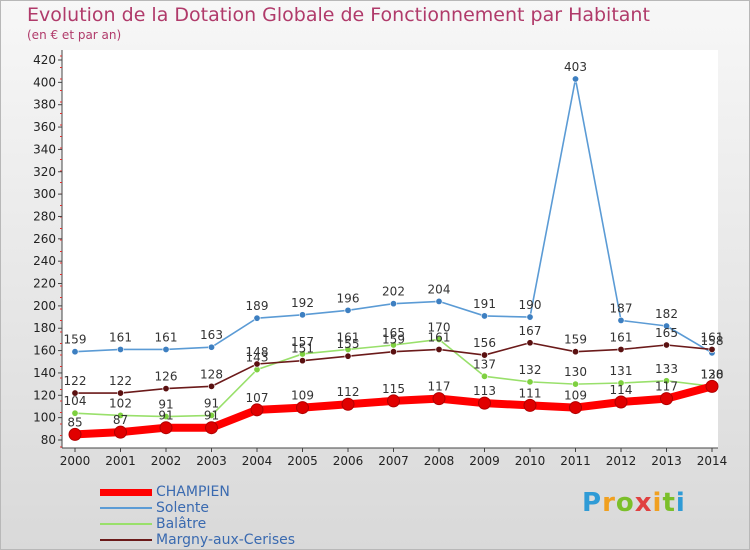  I want to click on legend-label-margny: Margny-aux-Cerises, so click(226, 540).